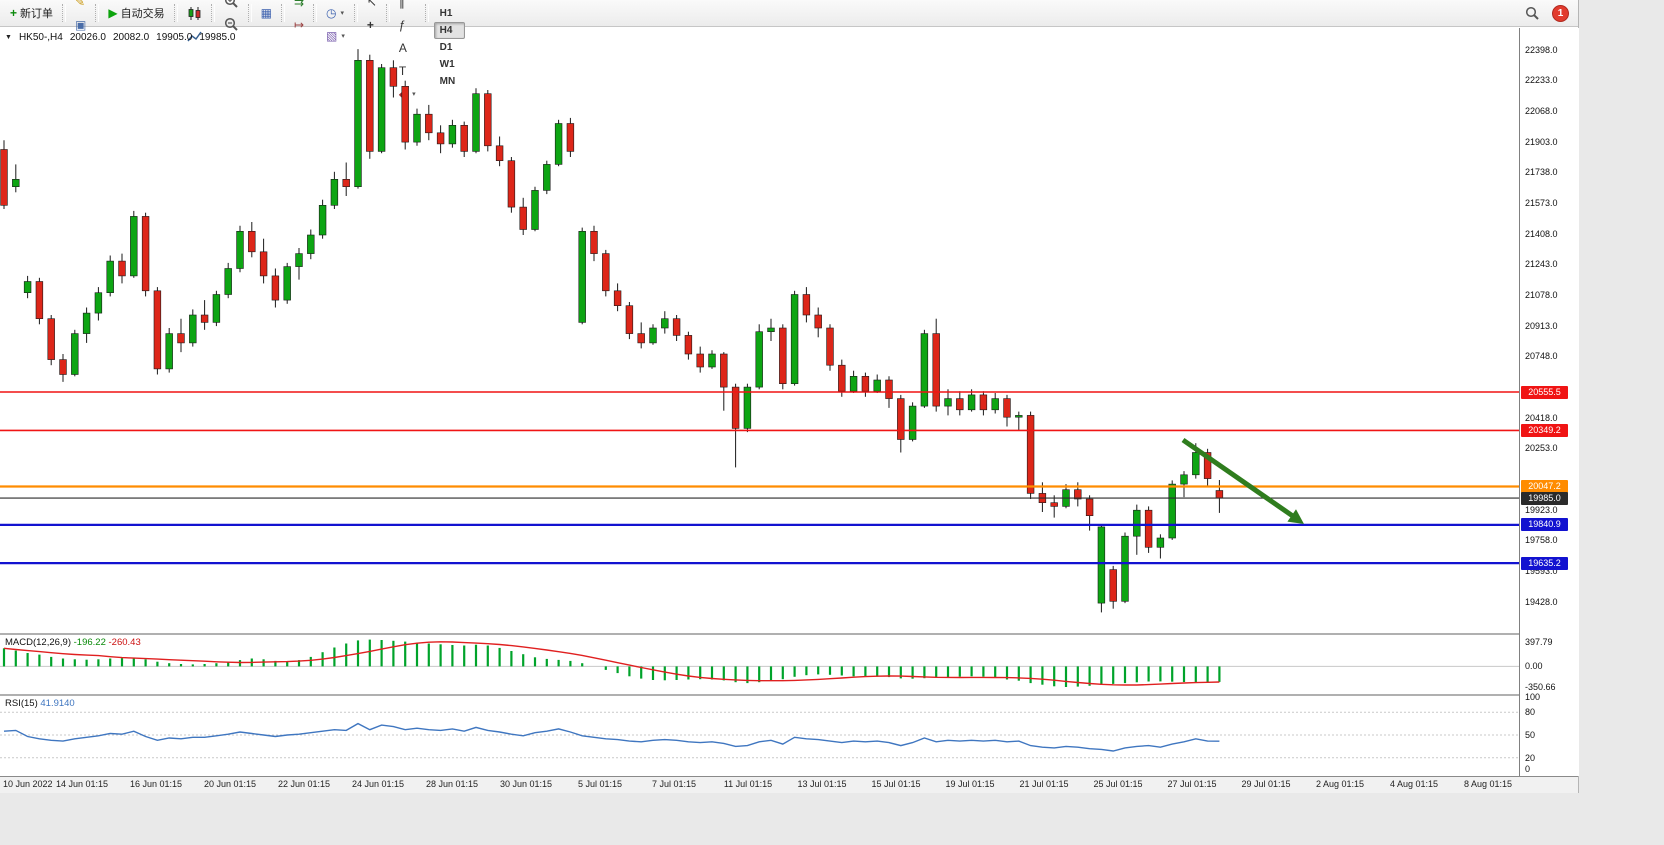 The width and height of the screenshot is (1664, 845). I want to click on auto-scroll-button: ⇉, so click(299, 6).